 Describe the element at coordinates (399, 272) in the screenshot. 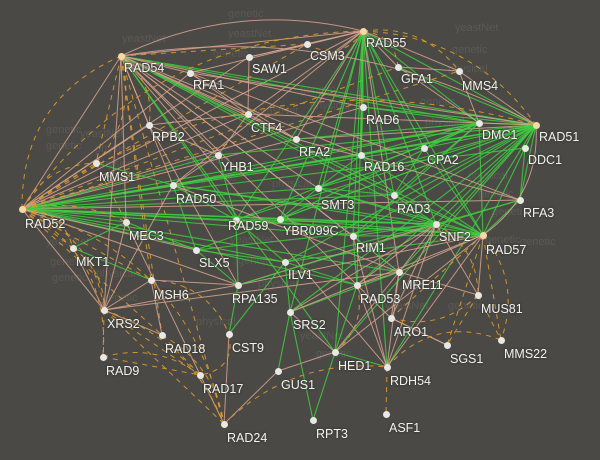

I see `node-mre11` at that location.